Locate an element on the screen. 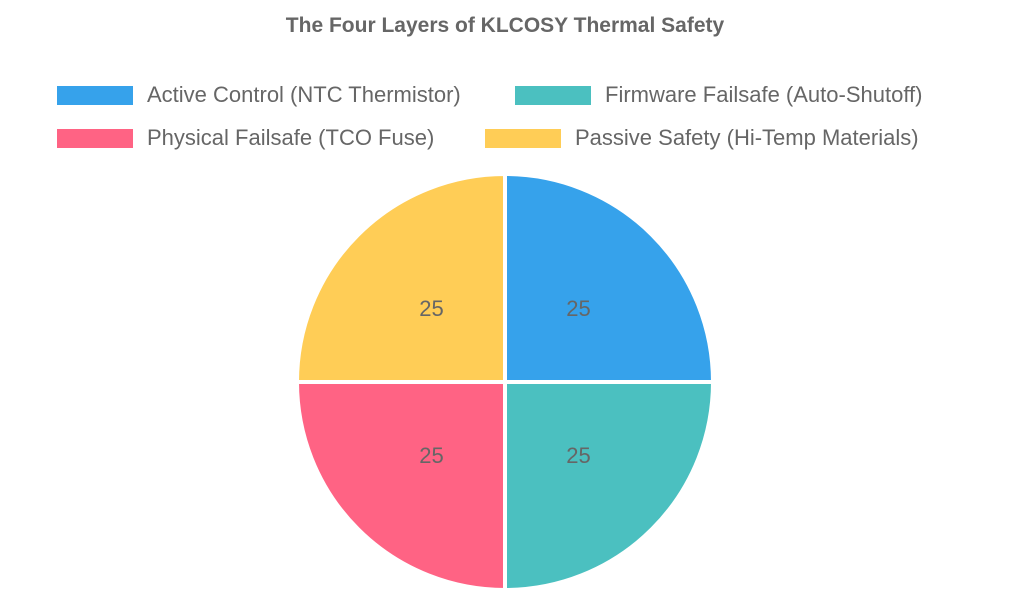 Image resolution: width=1033 pixels, height=612 pixels. slice-value-label-firmware-failsafe: 25 is located at coordinates (578, 455).